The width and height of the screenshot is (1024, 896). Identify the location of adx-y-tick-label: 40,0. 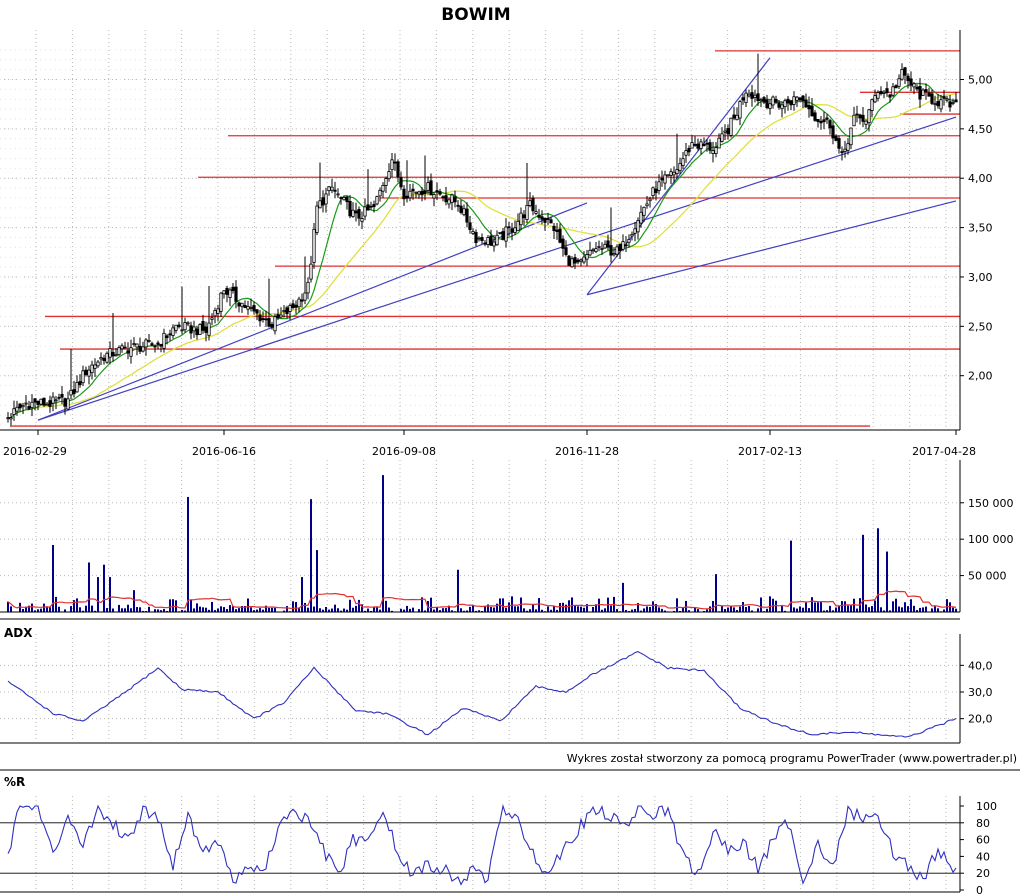
(980, 665).